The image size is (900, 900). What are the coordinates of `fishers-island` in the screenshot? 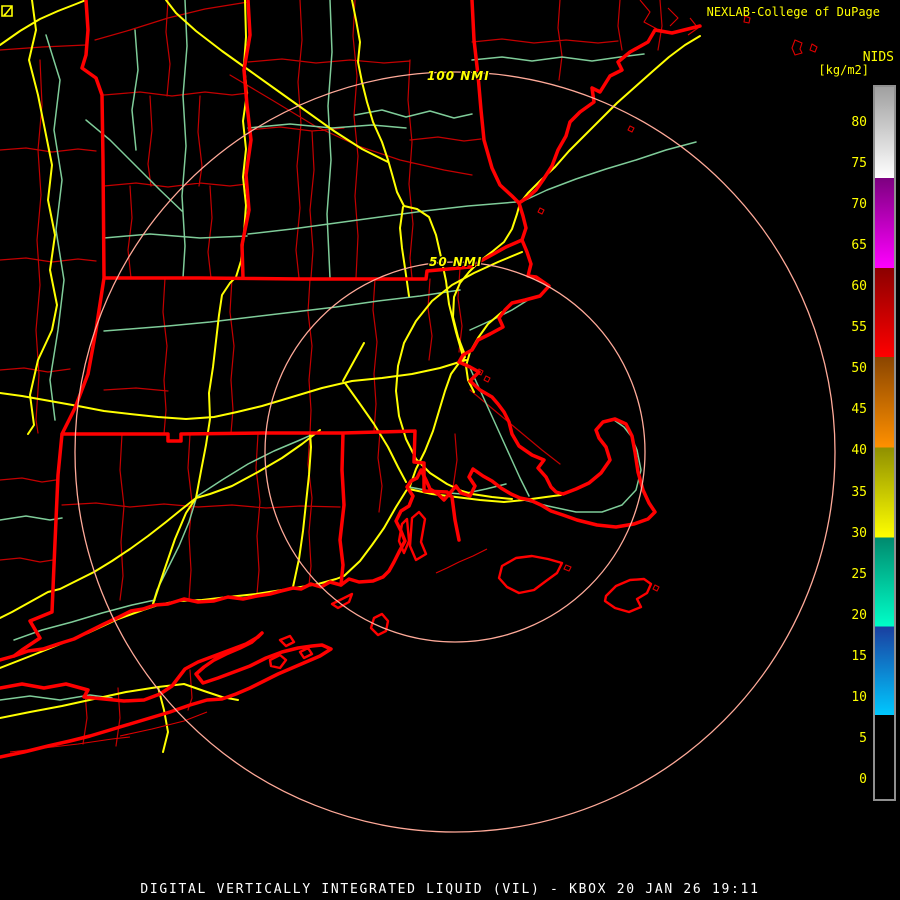 It's located at (342, 601).